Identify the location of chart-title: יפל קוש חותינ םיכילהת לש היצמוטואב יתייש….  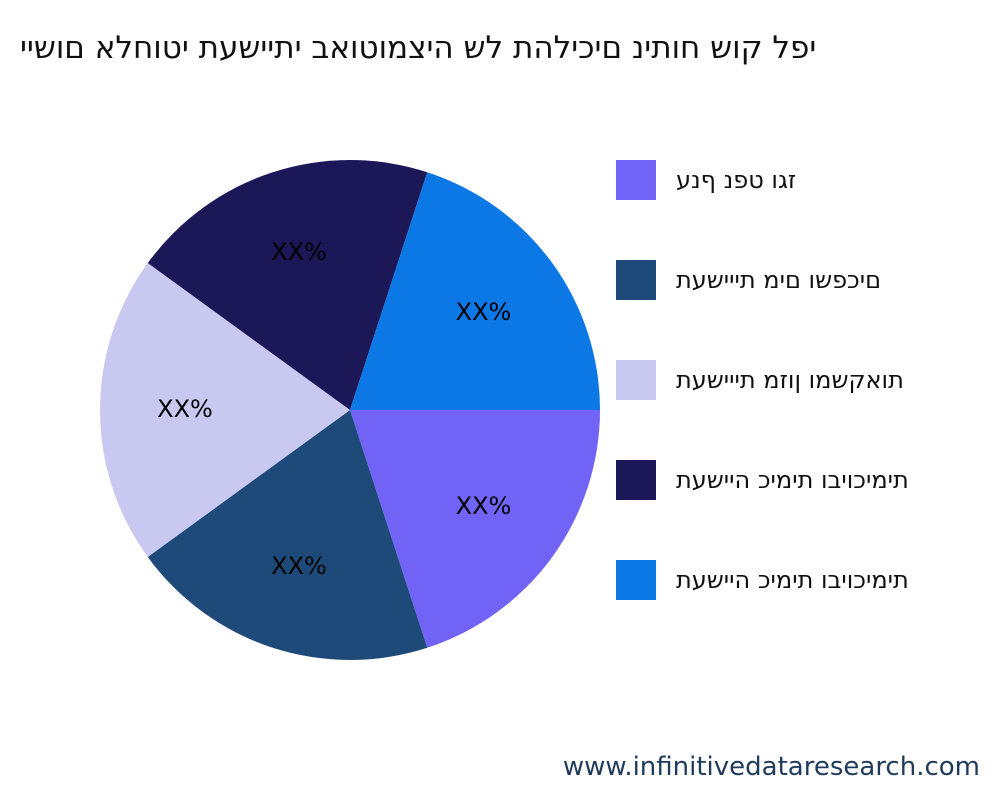
(418, 48).